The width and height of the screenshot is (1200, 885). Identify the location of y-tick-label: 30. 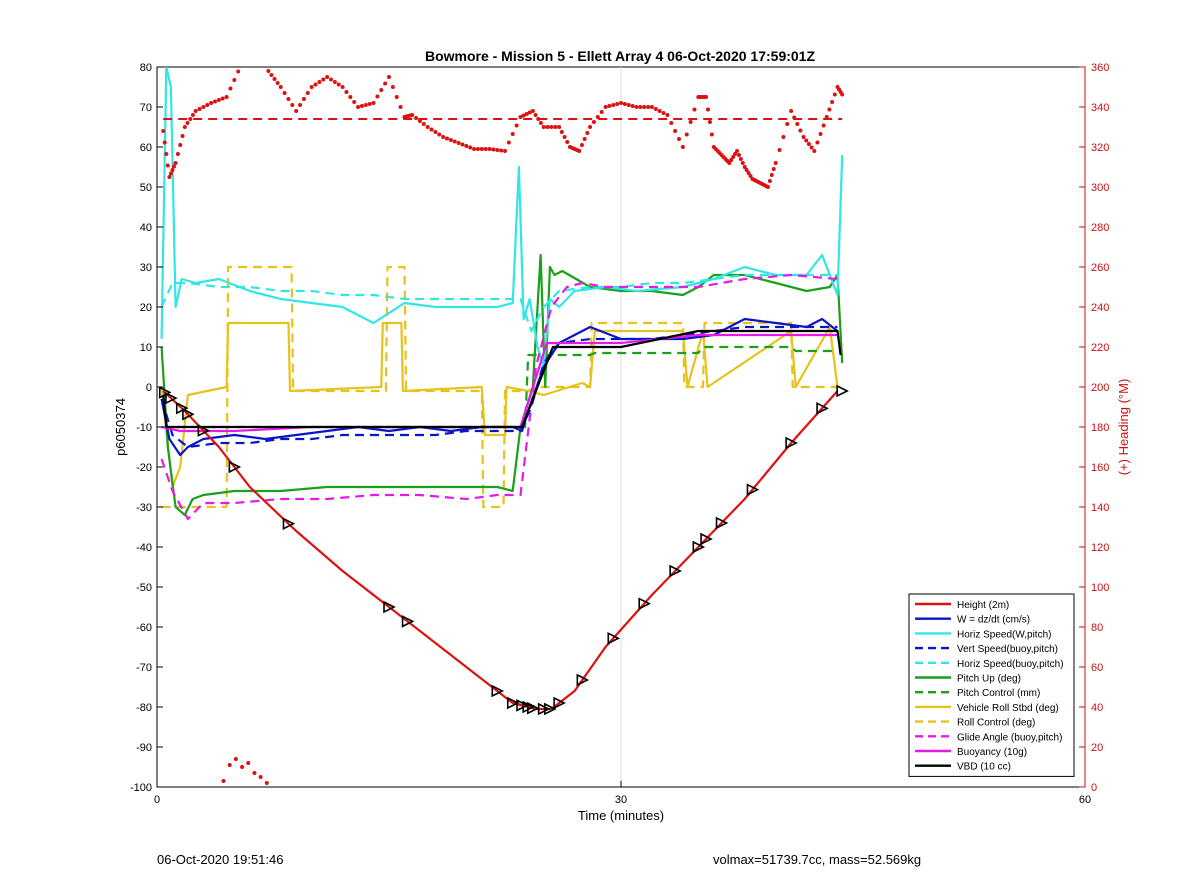
(146, 268).